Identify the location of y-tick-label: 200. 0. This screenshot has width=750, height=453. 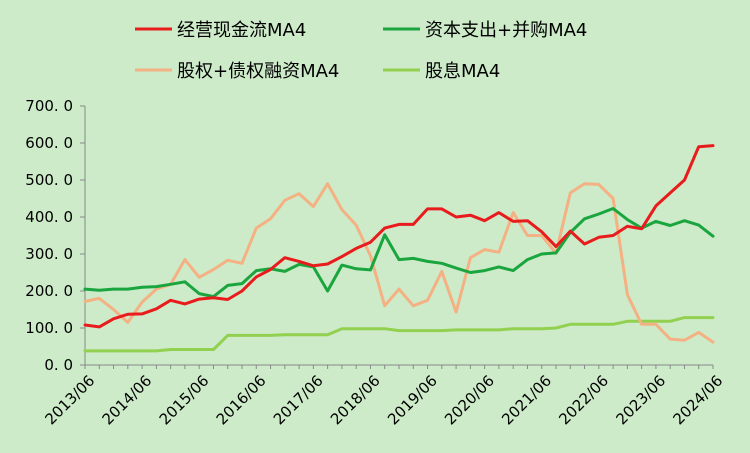
(49, 291).